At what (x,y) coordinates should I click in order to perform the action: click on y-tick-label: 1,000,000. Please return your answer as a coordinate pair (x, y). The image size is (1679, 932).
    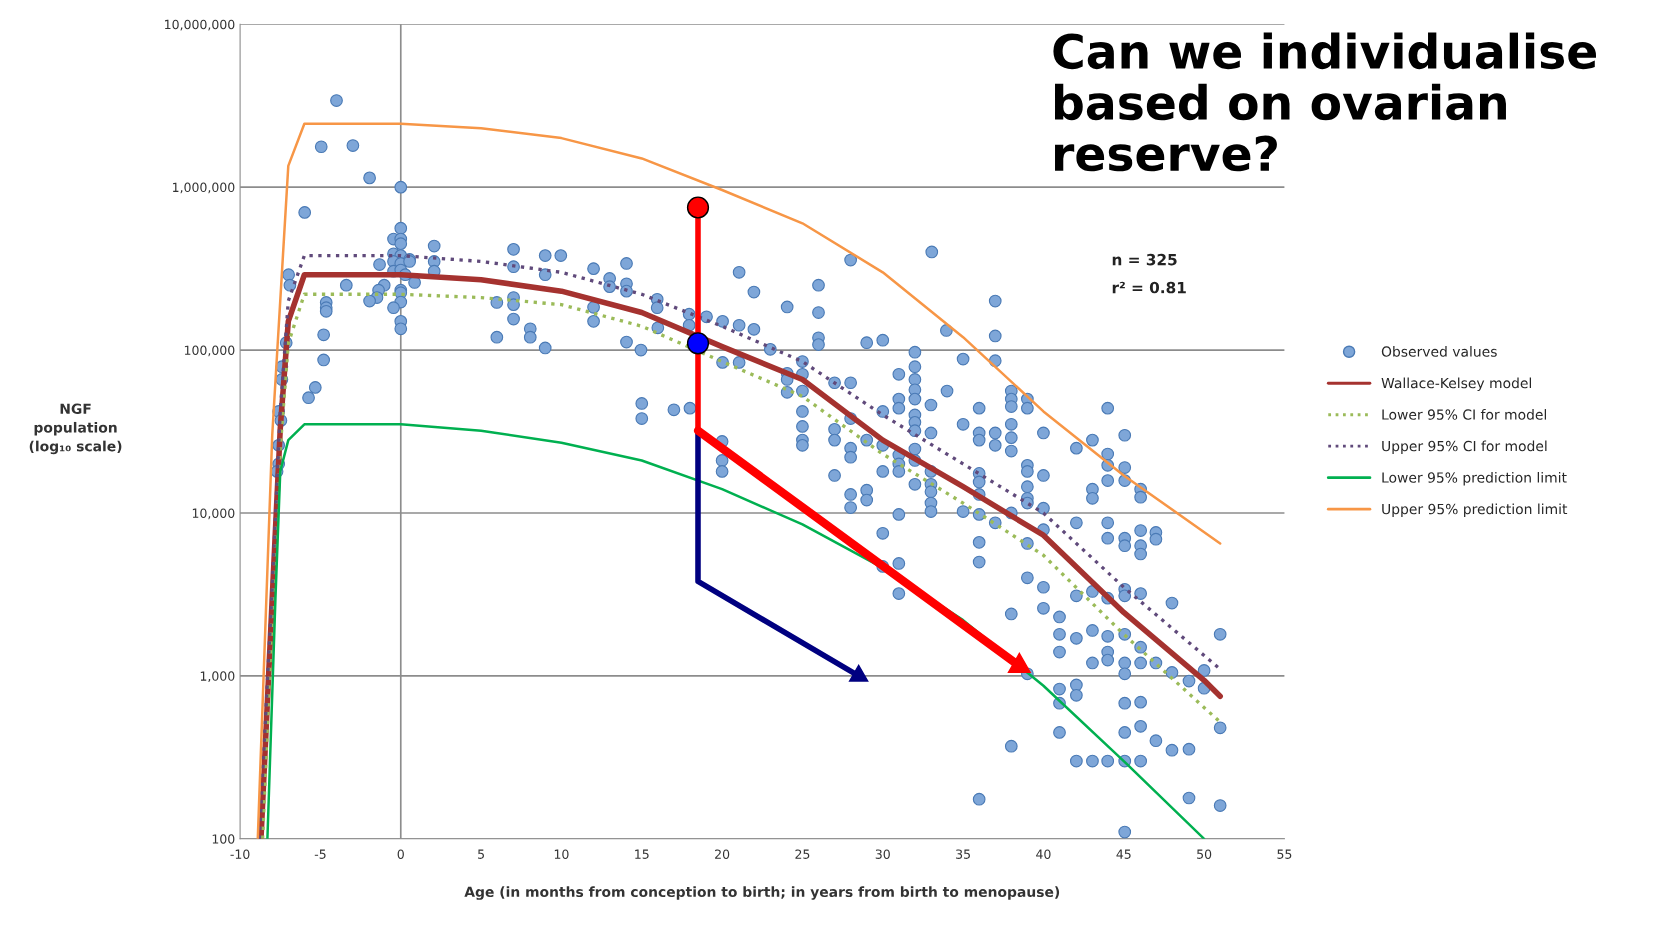
    Looking at the image, I should click on (203, 188).